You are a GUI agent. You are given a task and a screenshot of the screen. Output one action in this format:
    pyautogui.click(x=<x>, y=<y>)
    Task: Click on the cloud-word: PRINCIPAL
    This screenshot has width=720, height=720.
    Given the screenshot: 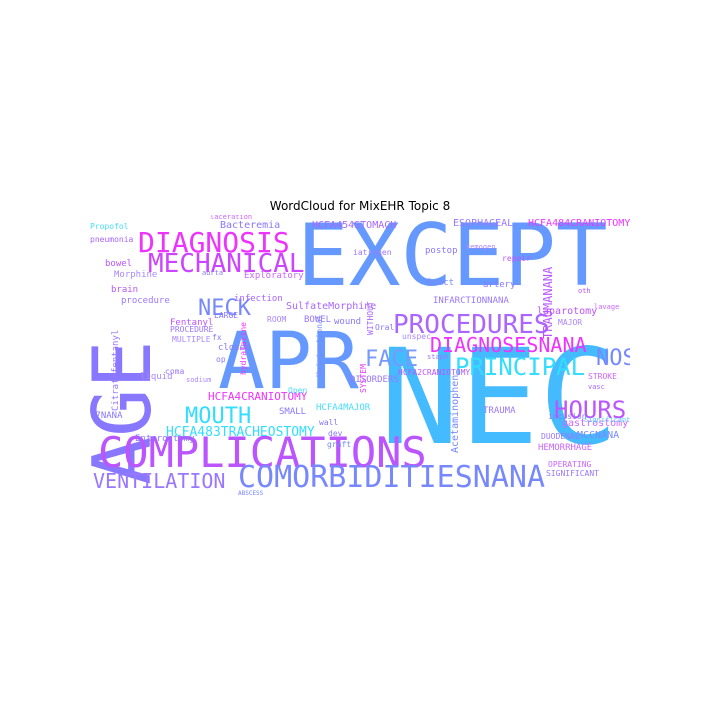 What is the action you would take?
    pyautogui.click(x=520, y=367)
    